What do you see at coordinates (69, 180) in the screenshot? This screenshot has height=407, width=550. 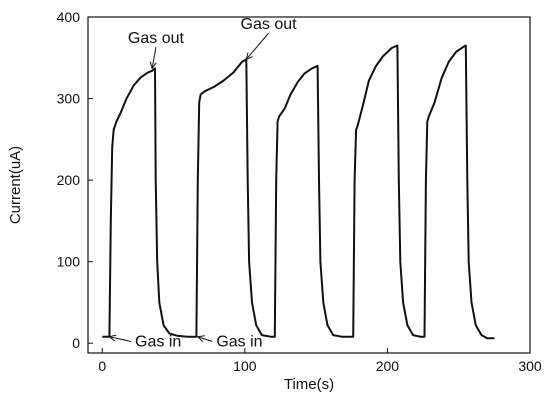 I see `y-tick-label: 200` at bounding box center [69, 180].